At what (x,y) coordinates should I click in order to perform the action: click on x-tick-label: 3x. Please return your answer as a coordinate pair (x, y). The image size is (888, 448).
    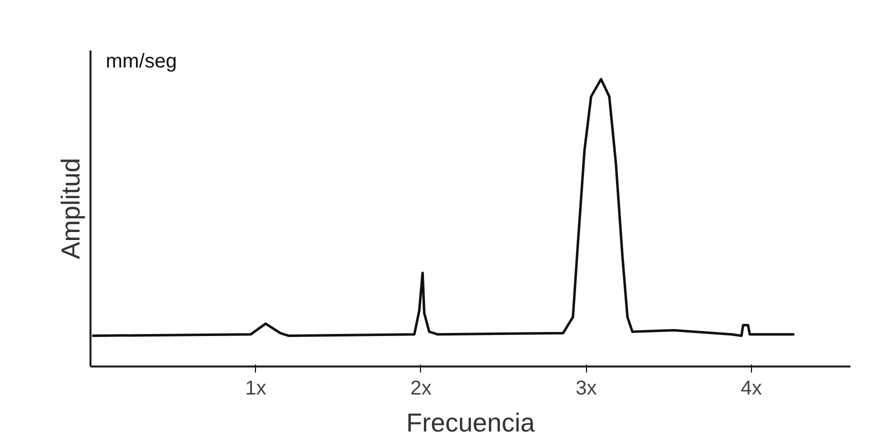
    Looking at the image, I should click on (586, 389).